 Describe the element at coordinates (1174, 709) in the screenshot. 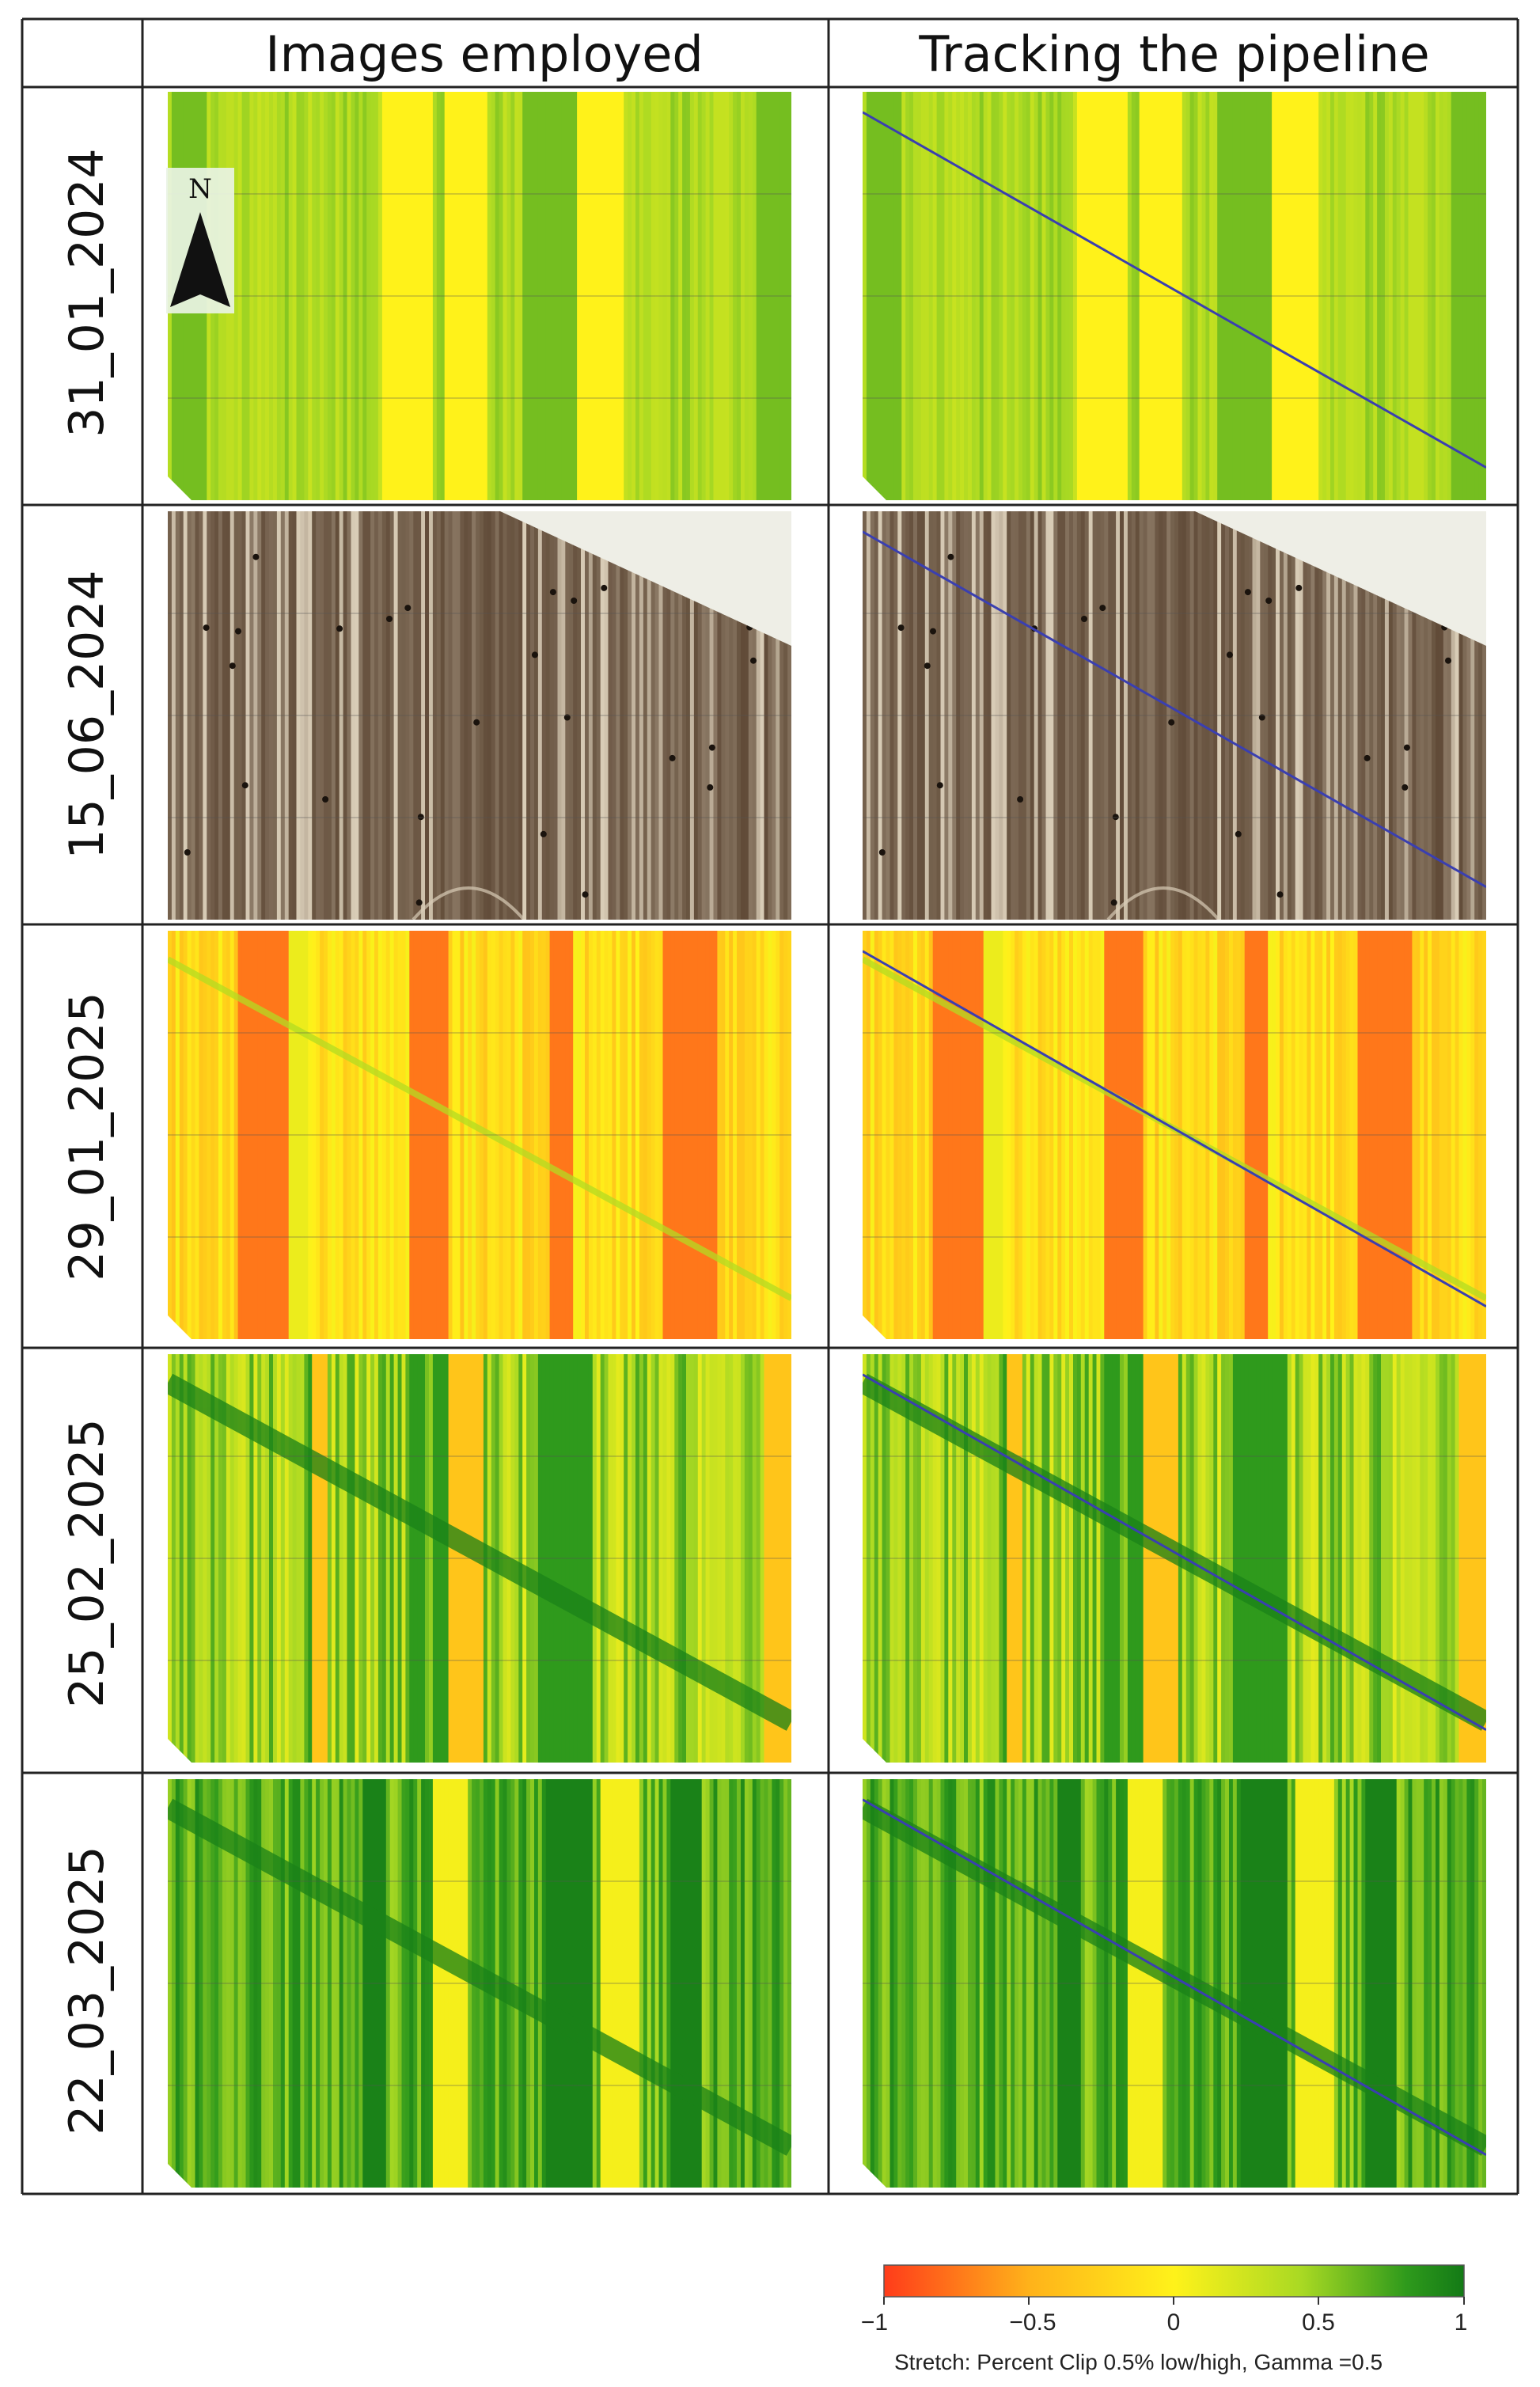

I see `pipeline-line` at that location.